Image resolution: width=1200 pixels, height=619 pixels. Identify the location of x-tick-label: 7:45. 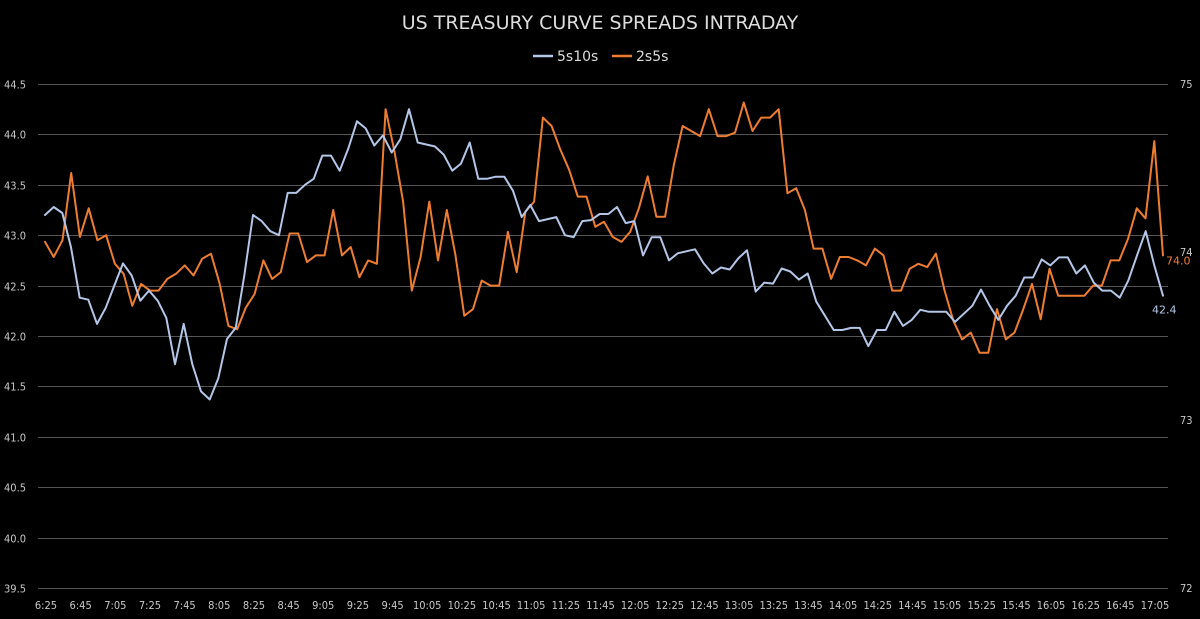
(185, 605).